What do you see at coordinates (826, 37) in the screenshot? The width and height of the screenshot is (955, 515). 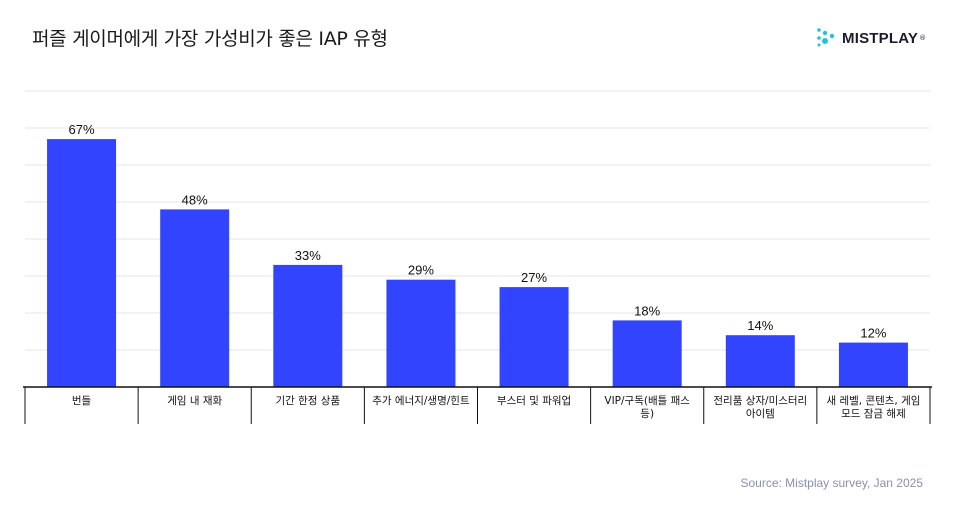 I see `mistplay-dots-icon` at bounding box center [826, 37].